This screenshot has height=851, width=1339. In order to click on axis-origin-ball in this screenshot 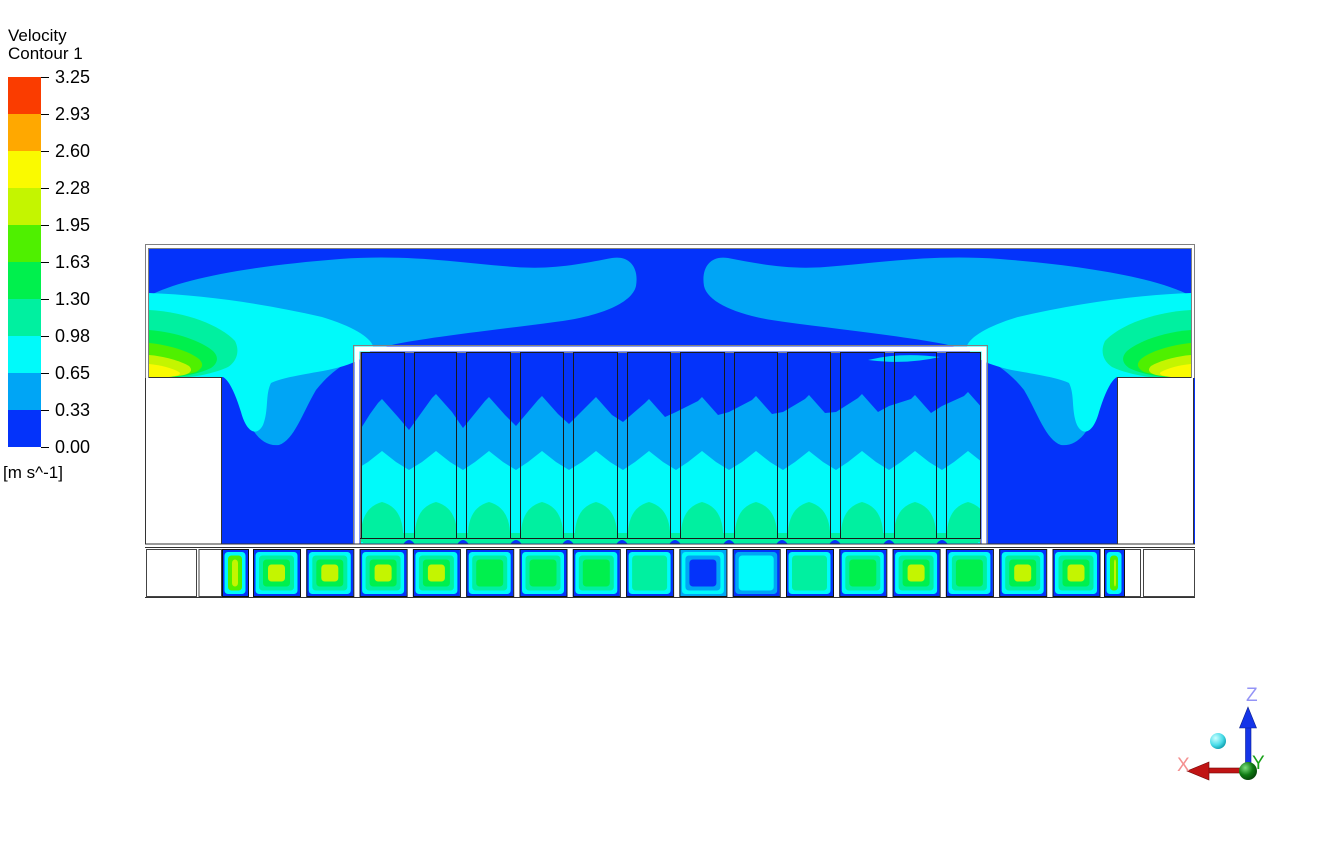, I will do `click(1248, 771)`.